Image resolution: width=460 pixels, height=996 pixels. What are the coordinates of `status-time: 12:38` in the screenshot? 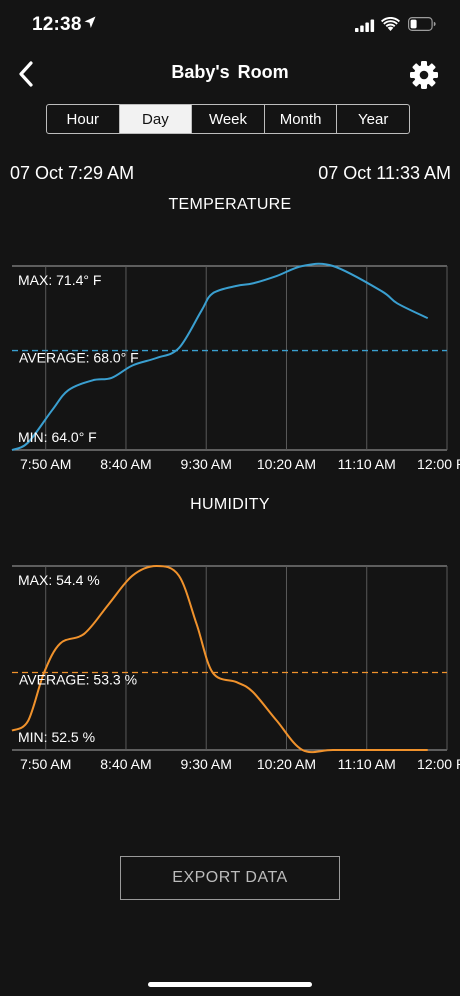 It's located at (57, 24).